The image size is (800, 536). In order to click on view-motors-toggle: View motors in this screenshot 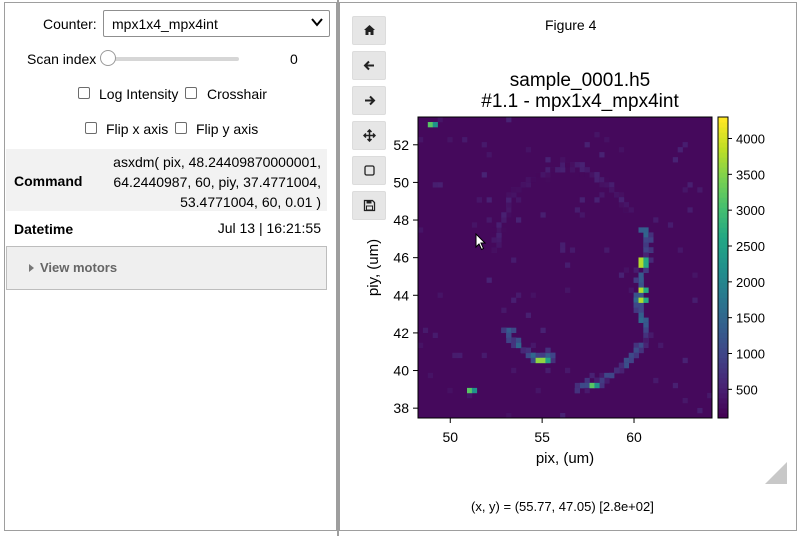, I will do `click(166, 268)`.